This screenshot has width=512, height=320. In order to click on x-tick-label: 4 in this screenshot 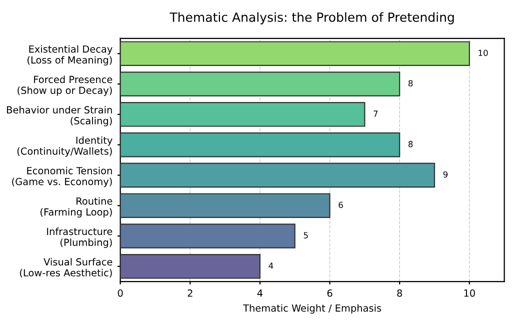, I will do `click(260, 293)`.